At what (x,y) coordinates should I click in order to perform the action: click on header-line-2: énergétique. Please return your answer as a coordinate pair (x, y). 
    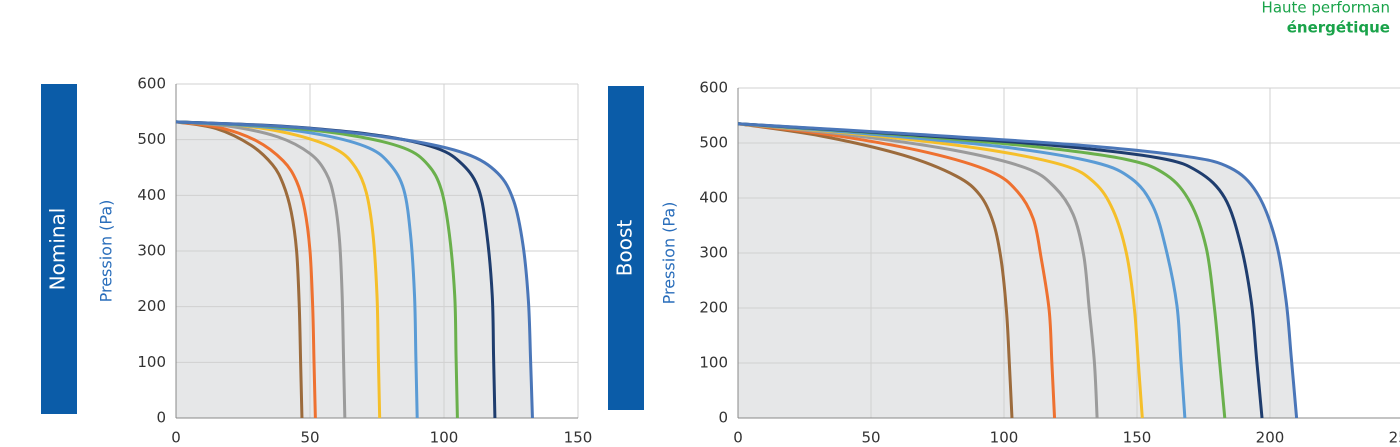
    Looking at the image, I should click on (1338, 28).